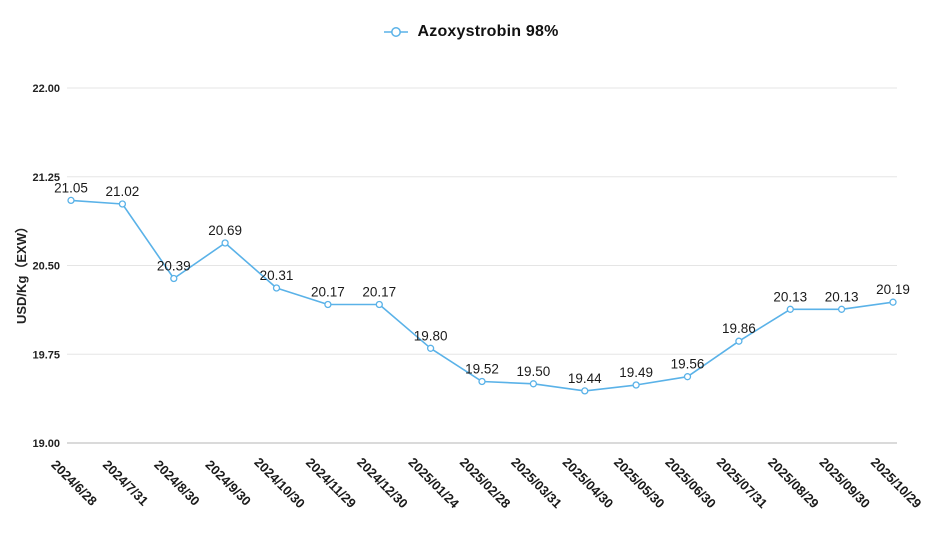 This screenshot has width=942, height=533. Describe the element at coordinates (331, 483) in the screenshot. I see `x-tick-label: 2024/11/29` at that location.